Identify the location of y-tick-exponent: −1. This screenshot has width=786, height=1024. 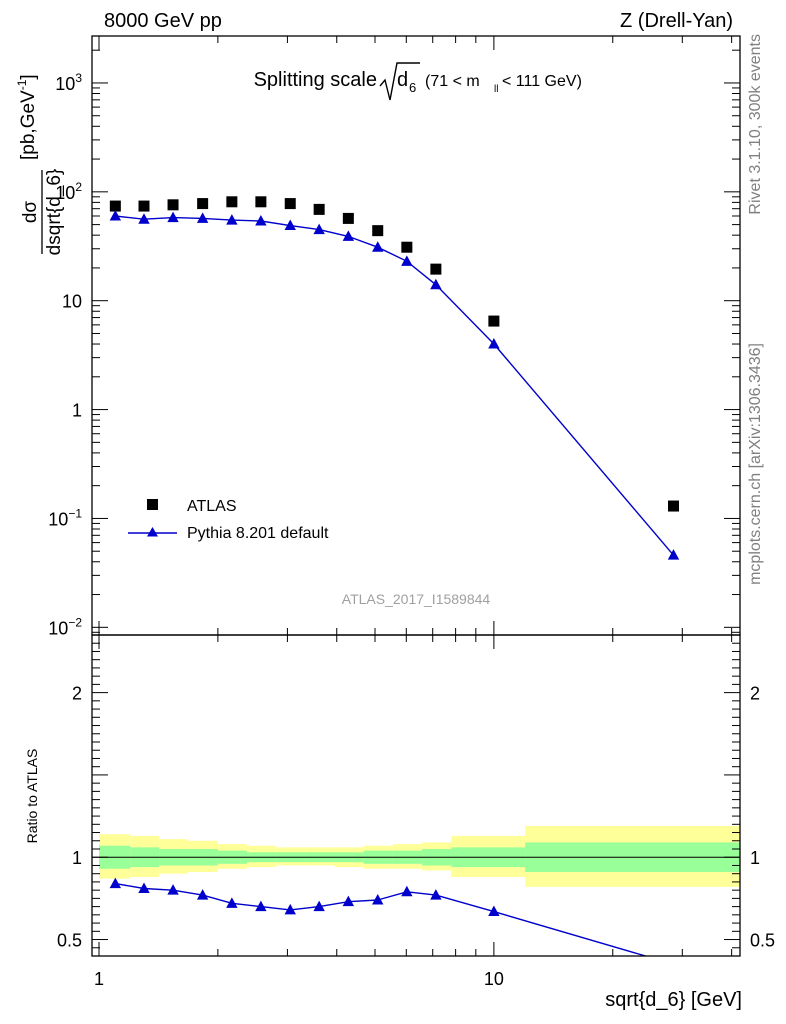
(75, 513).